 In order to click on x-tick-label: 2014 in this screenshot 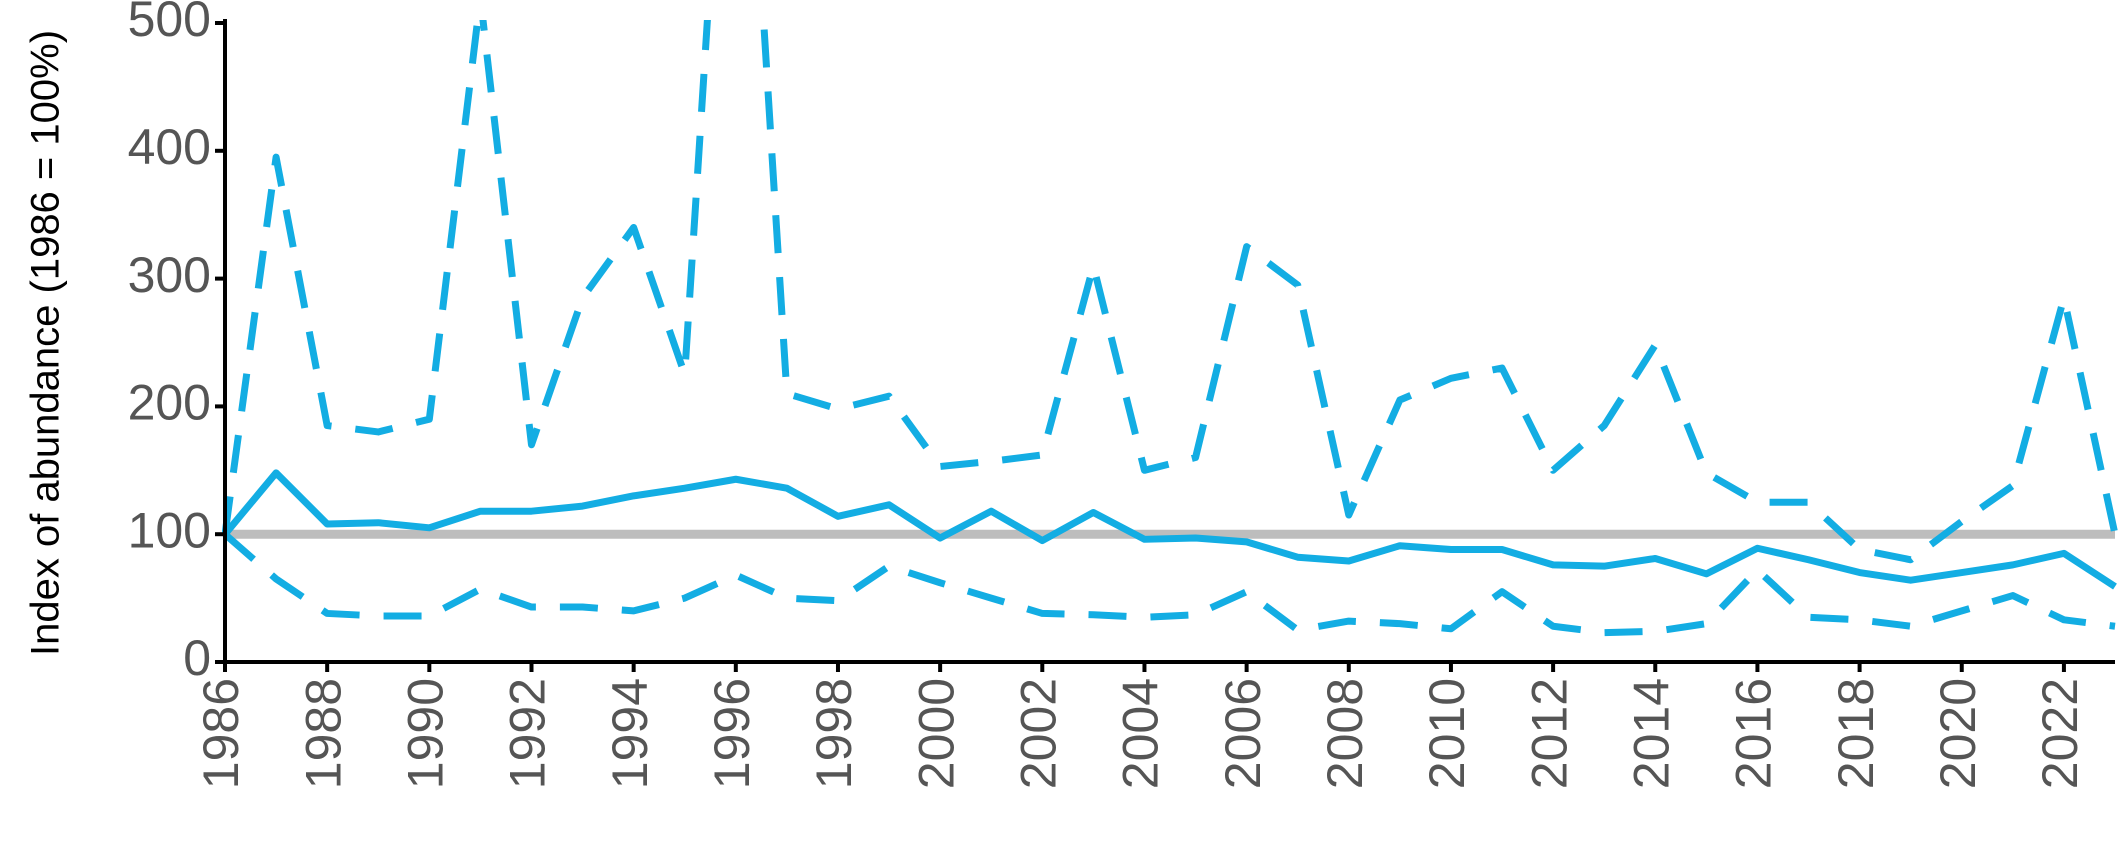, I will do `click(1651, 733)`.